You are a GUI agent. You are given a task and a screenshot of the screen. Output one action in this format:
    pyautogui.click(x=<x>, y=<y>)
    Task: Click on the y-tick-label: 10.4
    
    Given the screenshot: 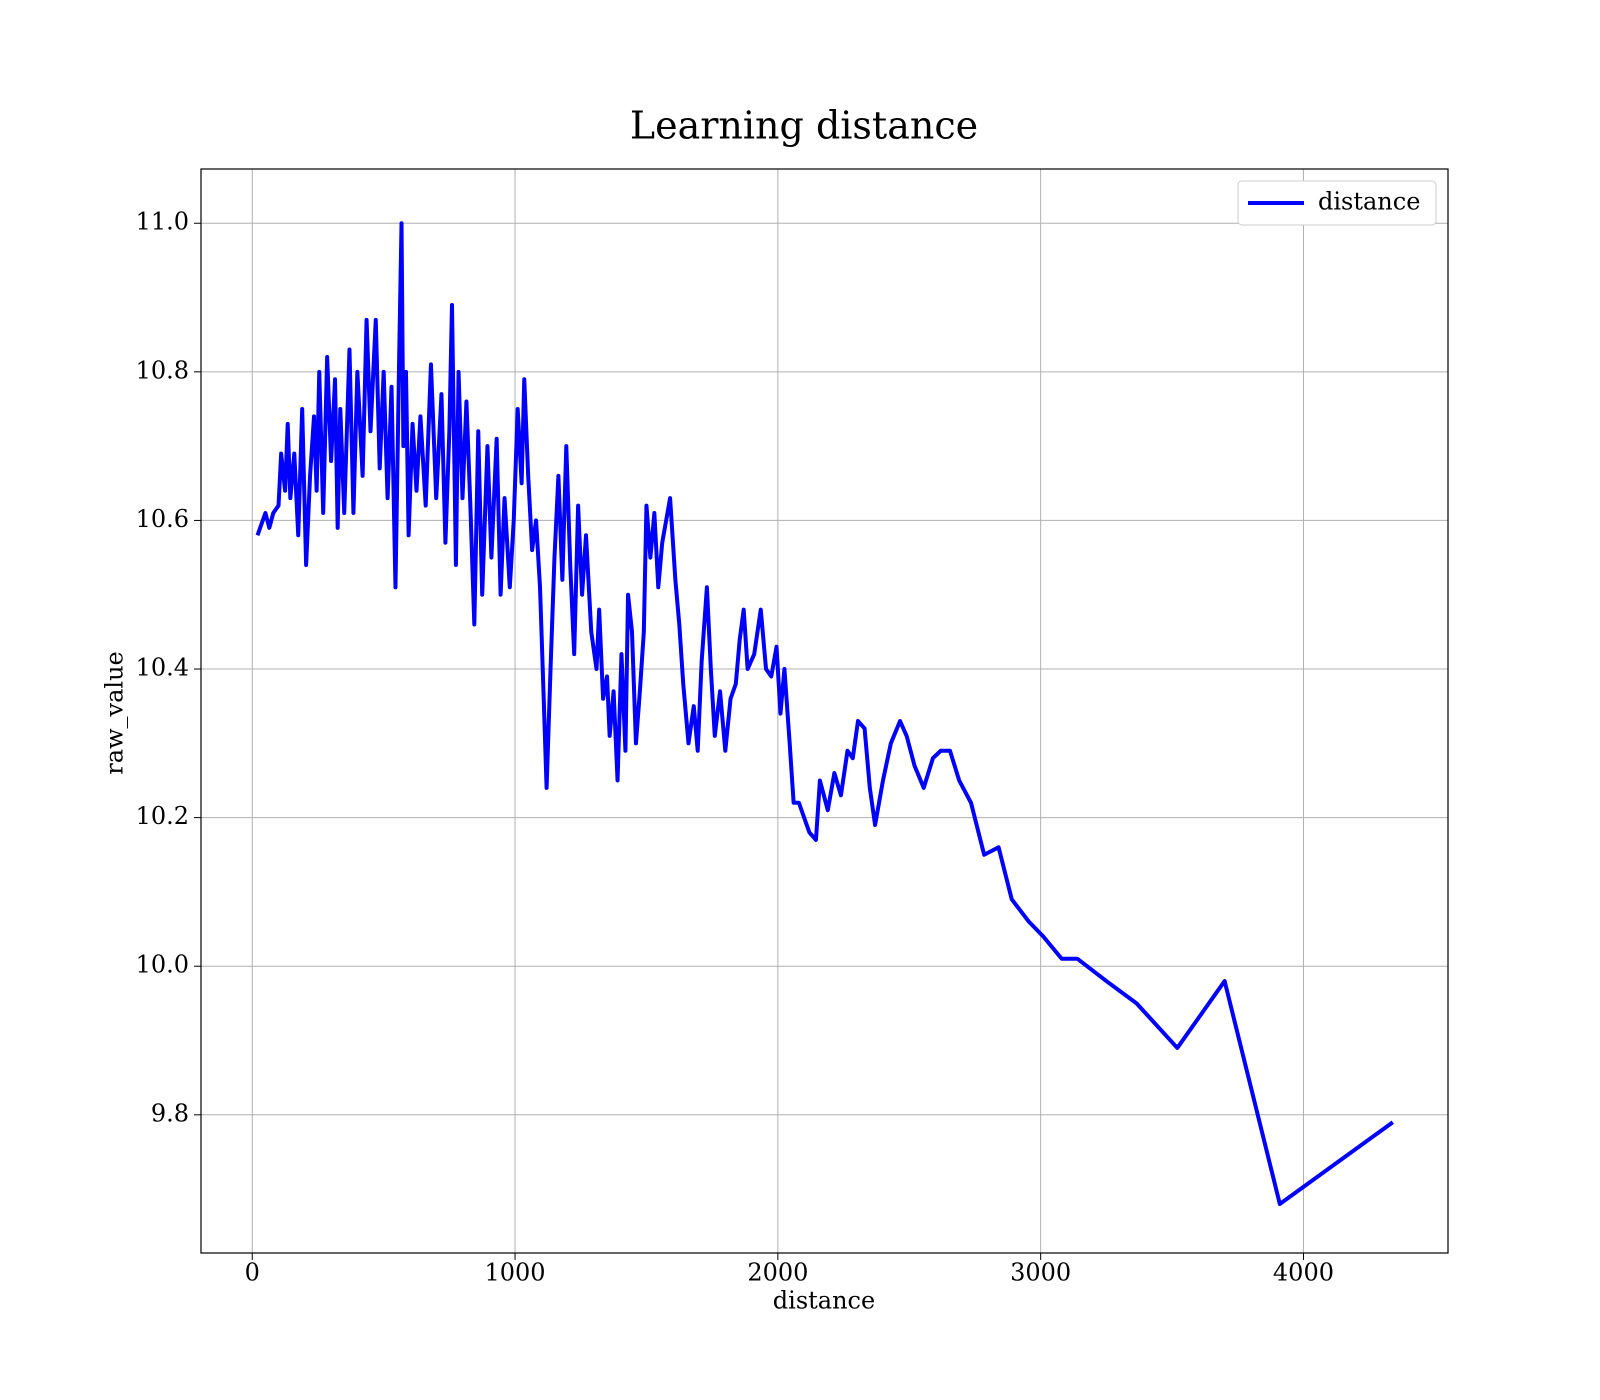 What is the action you would take?
    pyautogui.click(x=162, y=668)
    